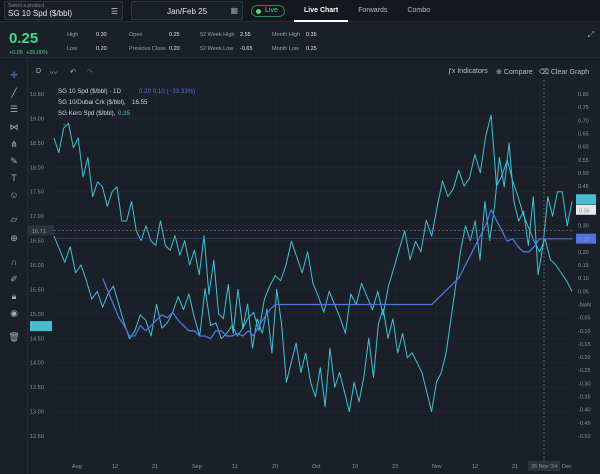  I want to click on stat-previous-close: Previous Close 0.20, so click(154, 49).